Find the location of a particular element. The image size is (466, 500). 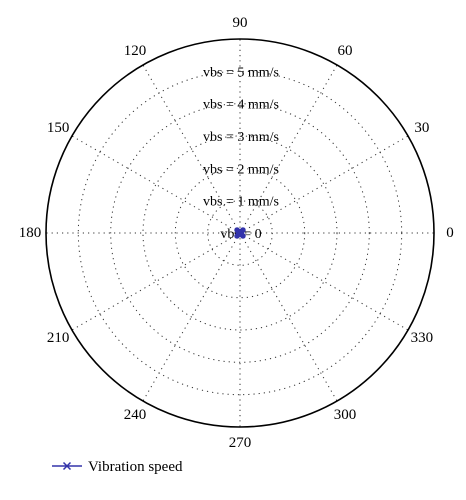

radial-label: vbs = 5 mm/s is located at coordinates (241, 72).